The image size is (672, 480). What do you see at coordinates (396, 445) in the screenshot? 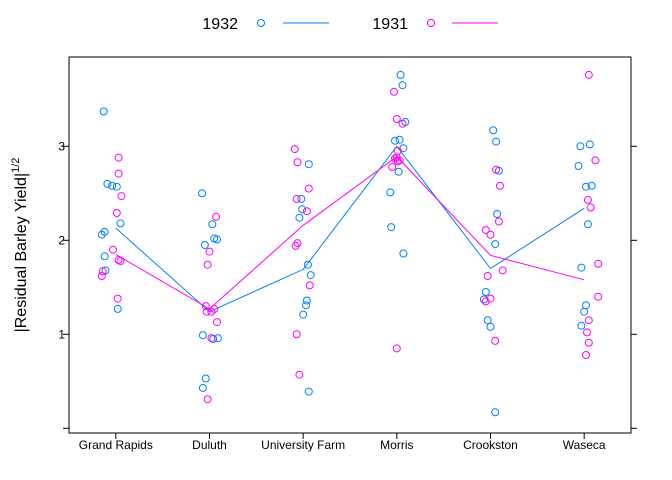
I see `x-tick-label: Morris` at bounding box center [396, 445].